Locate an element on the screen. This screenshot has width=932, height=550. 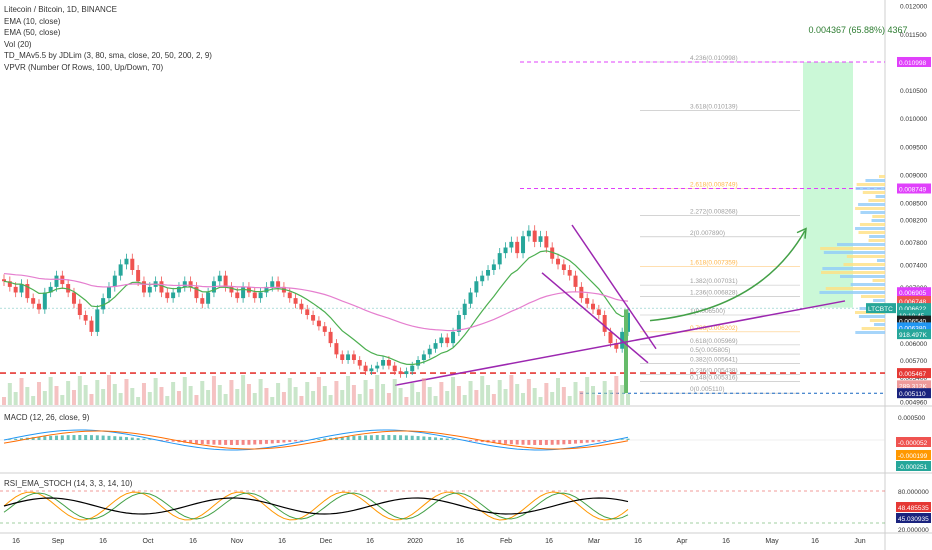
price-tick: 0.005700 is located at coordinates (913, 361).